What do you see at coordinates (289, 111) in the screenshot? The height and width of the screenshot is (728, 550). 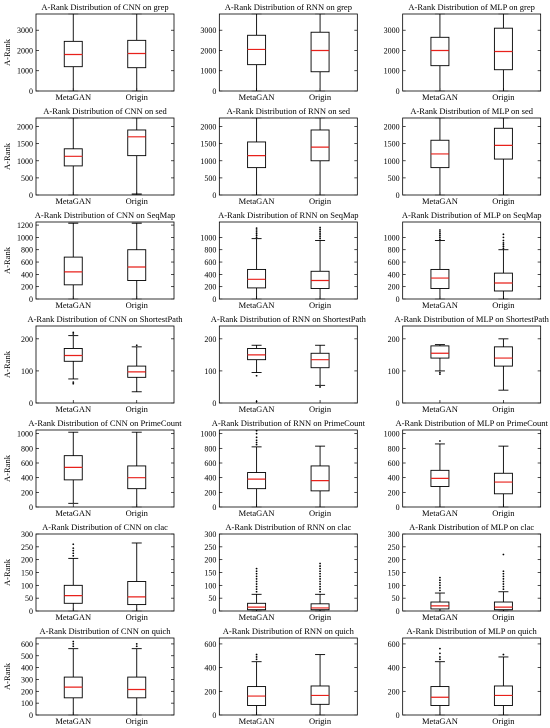 I see `chart-title: A-Rank Distribution of RNN on sed` at bounding box center [289, 111].